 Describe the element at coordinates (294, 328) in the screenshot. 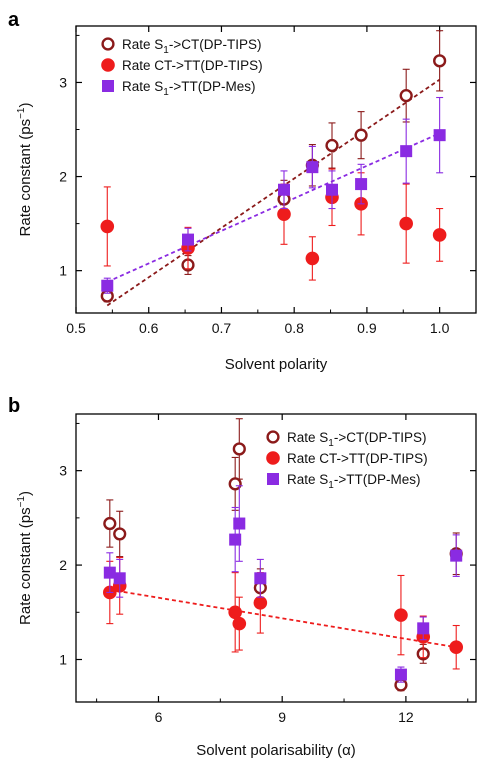

I see `x-tick-label: 0.8` at that location.